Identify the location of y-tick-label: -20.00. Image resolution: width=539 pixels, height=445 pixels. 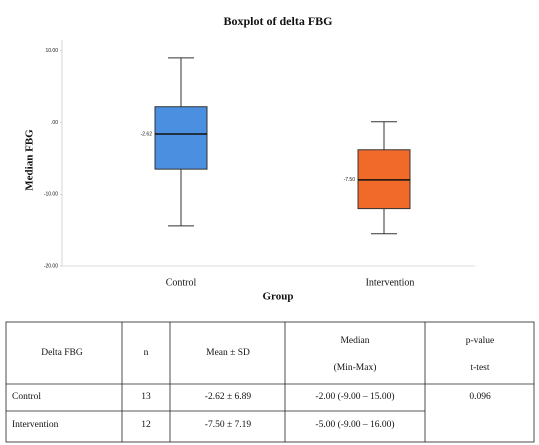
(51, 266).